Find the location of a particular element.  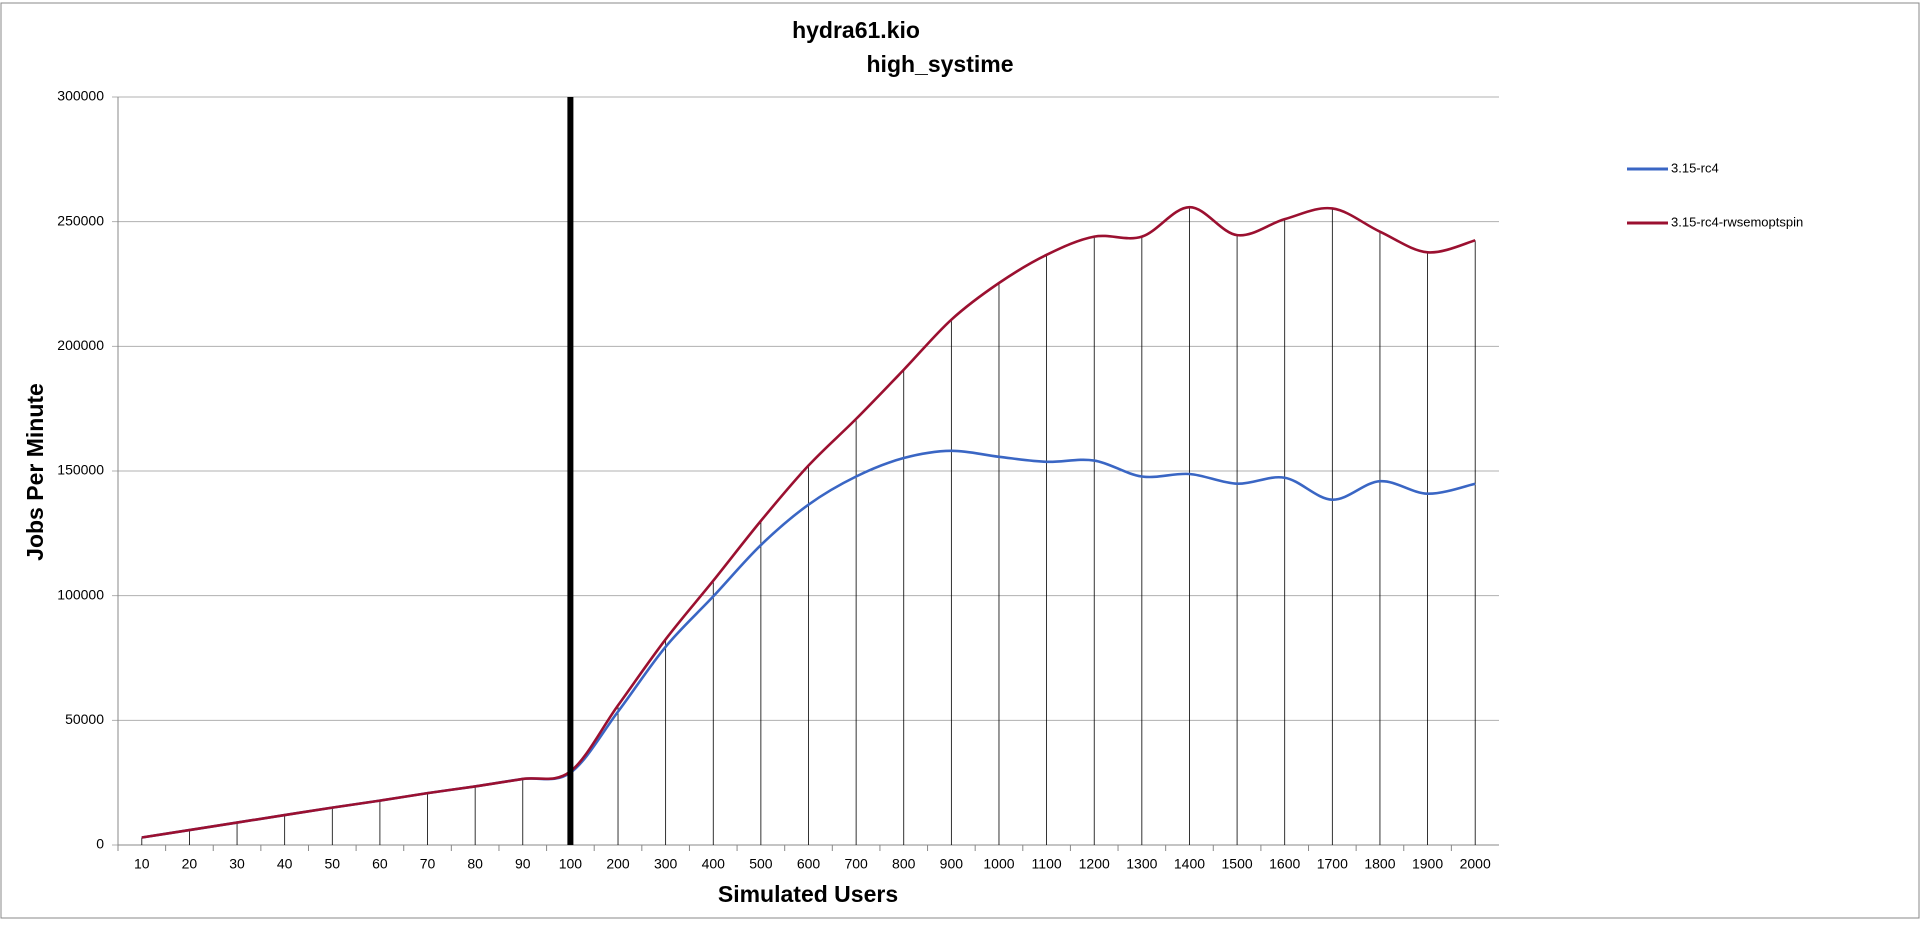

x-tick-label: 20 is located at coordinates (190, 864).